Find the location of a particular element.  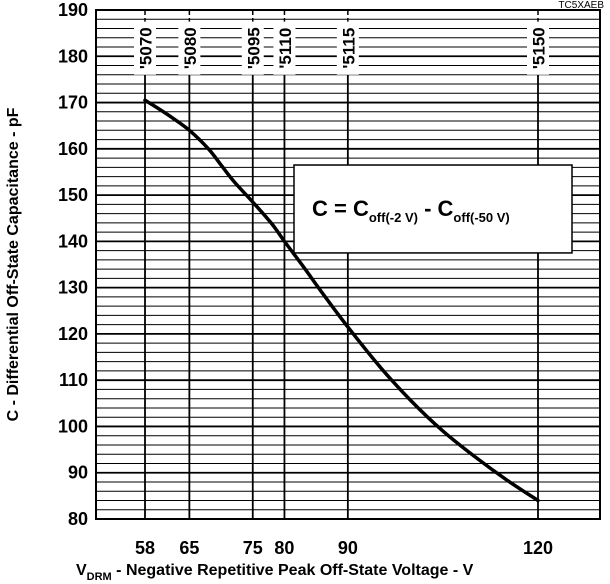

x-tick-label: 90 is located at coordinates (348, 548).